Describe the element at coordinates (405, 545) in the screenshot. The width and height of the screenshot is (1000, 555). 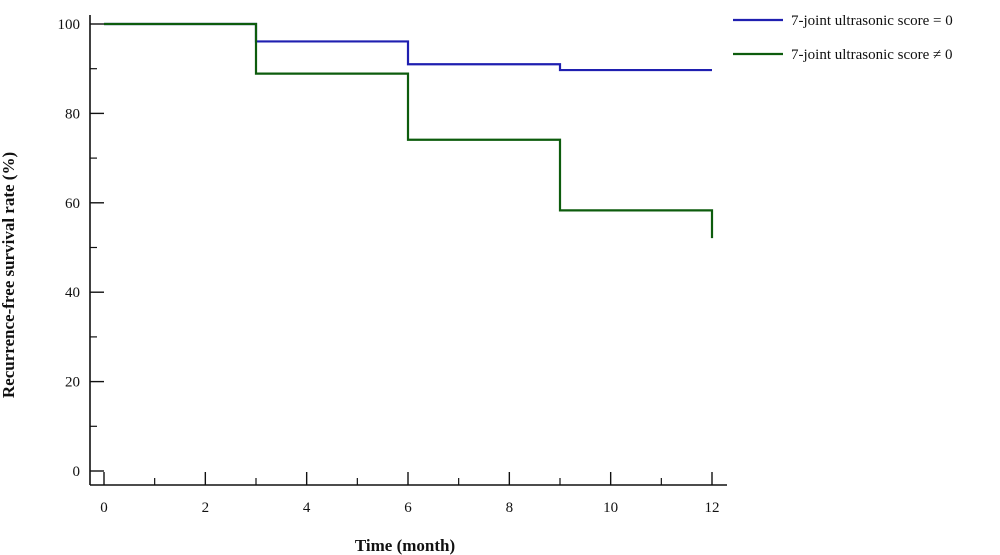
I see `x-axis-title: Time (month)` at that location.